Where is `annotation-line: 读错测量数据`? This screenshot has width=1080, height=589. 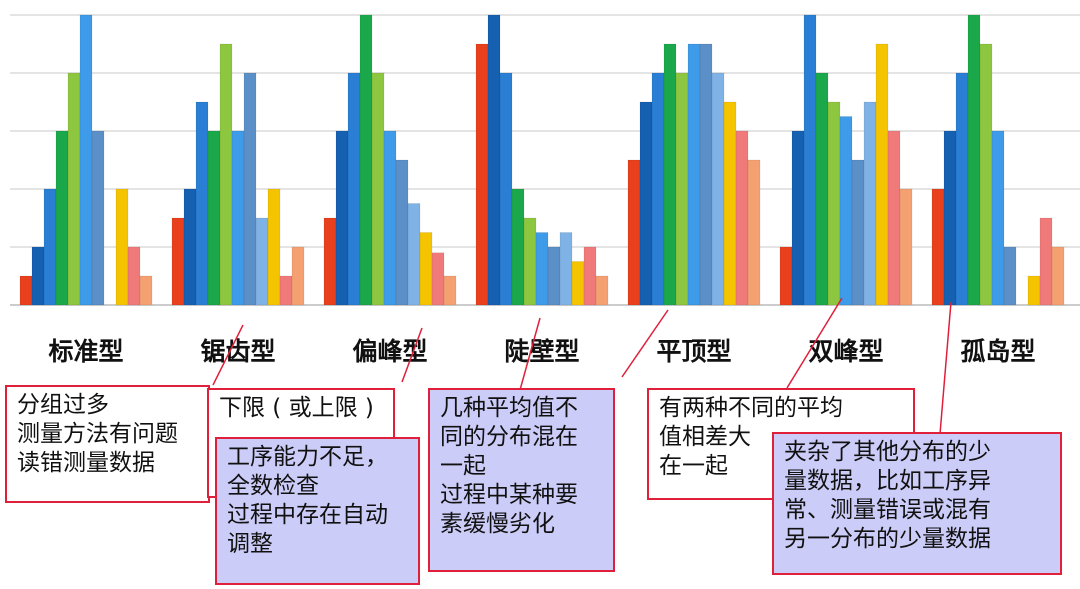 annotation-line: 读错测量数据 is located at coordinates (86, 463).